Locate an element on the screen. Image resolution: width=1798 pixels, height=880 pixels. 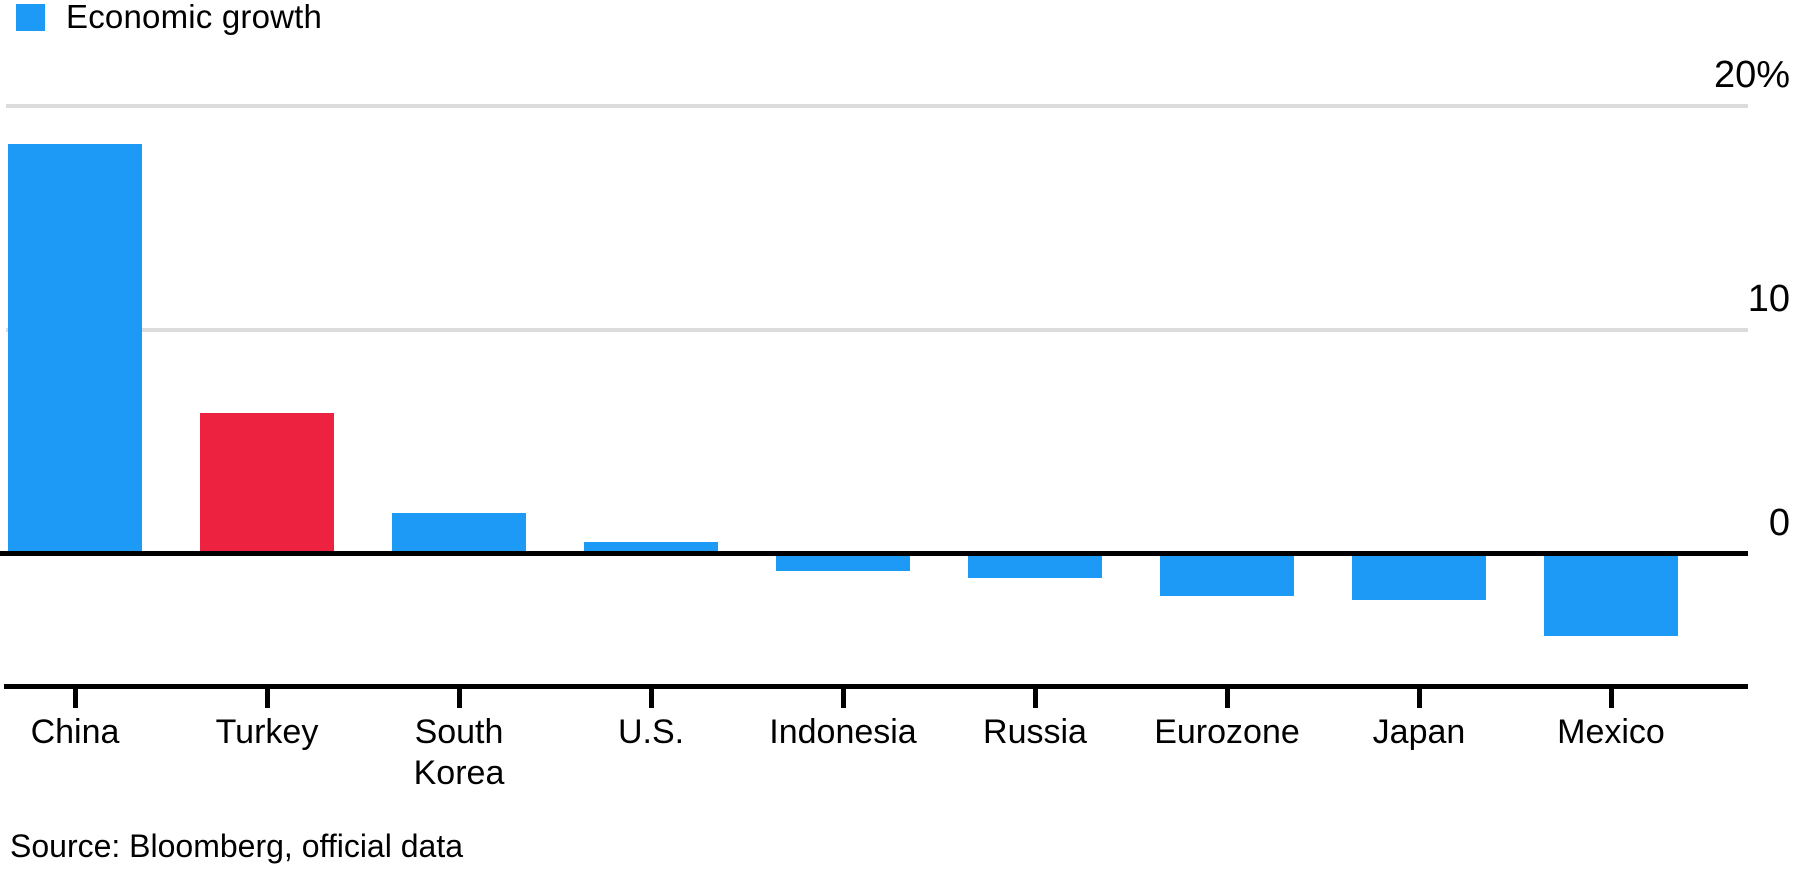
y-axis-label-10: 10 is located at coordinates (1768, 298).